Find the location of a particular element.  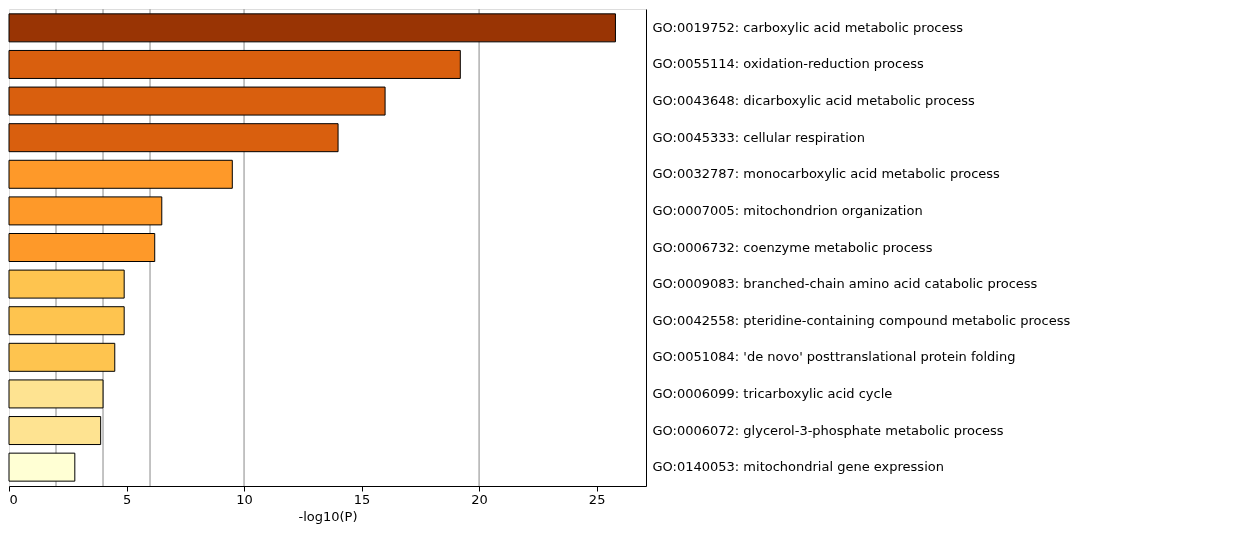

y-tick-label: GO:0006072: glycerol-3-phosphate metabolic process is located at coordinates (828, 430).